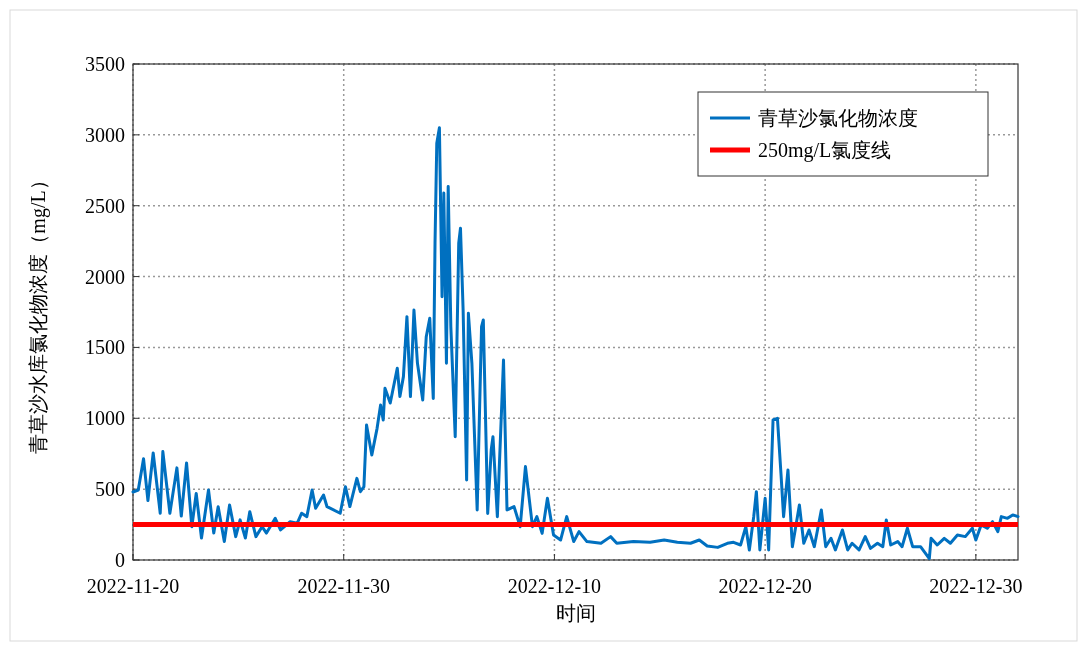 This screenshot has height=645, width=1087. I want to click on legend-label: 250mg/L氯度线, so click(825, 150).